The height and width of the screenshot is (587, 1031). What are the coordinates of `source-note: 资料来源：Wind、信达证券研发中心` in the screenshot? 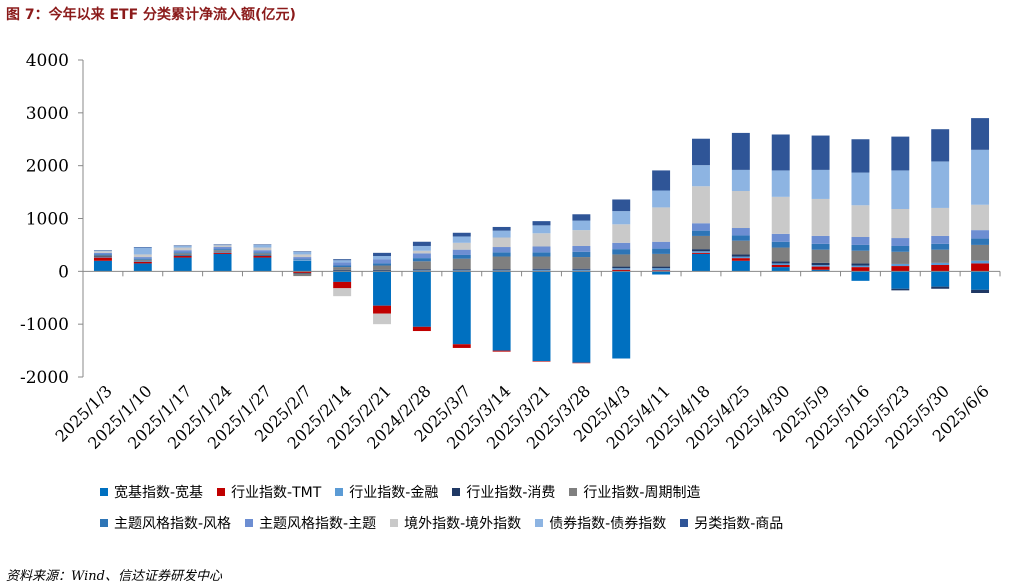 It's located at (114, 576).